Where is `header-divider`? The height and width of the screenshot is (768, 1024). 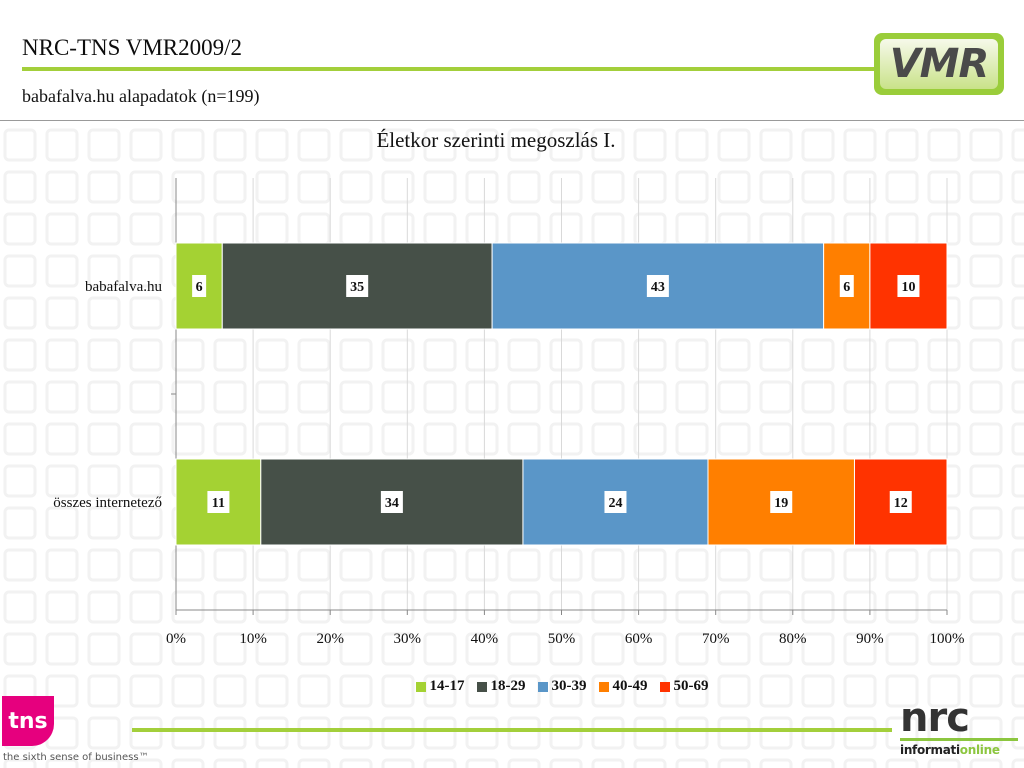
header-divider is located at coordinates (448, 69).